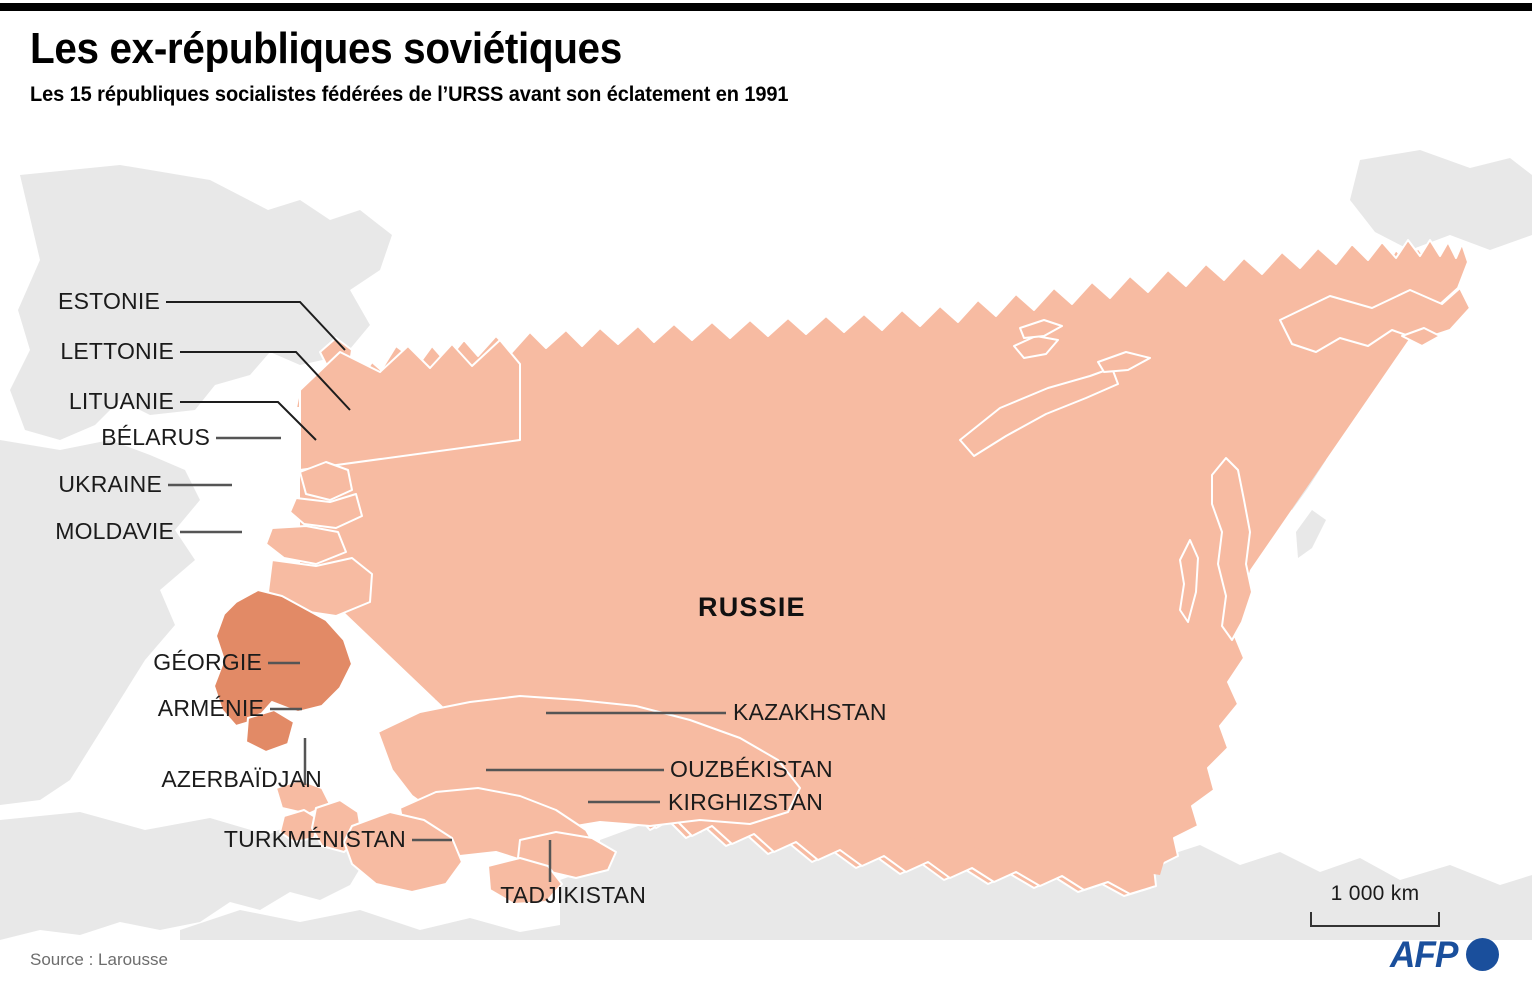  Describe the element at coordinates (326, 48) in the screenshot. I see `page-title: Les ex-républiques soviétiques` at that location.